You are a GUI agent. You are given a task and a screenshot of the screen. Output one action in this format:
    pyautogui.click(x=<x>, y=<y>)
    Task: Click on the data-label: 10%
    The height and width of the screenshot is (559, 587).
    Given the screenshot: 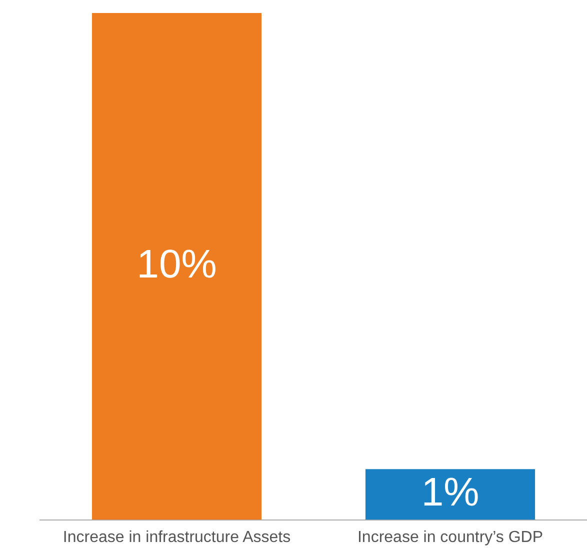 What is the action you would take?
    pyautogui.click(x=176, y=264)
    